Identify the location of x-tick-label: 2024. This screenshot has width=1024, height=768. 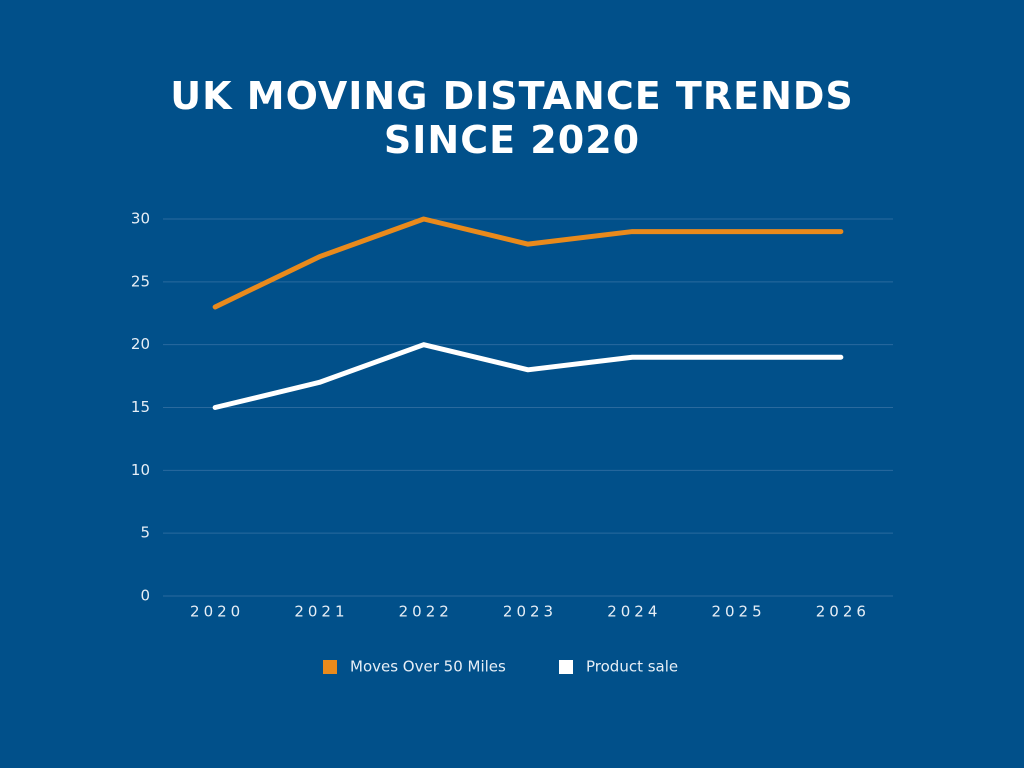
(634, 612).